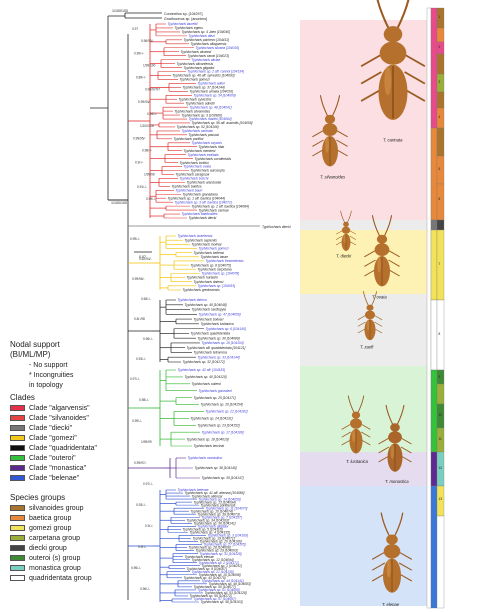 The image size is (504, 612). I want to click on clade-legend-row: Clade "belenae", so click(53, 478).